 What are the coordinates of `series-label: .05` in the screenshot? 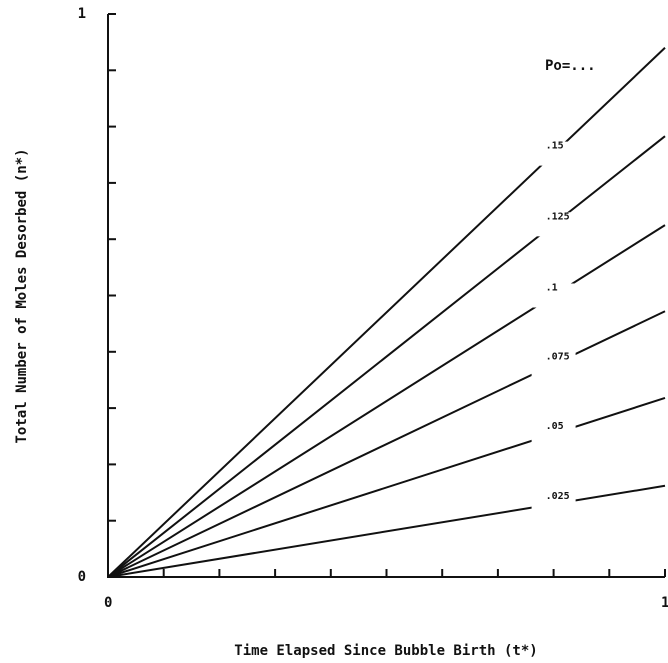 It's located at (555, 426).